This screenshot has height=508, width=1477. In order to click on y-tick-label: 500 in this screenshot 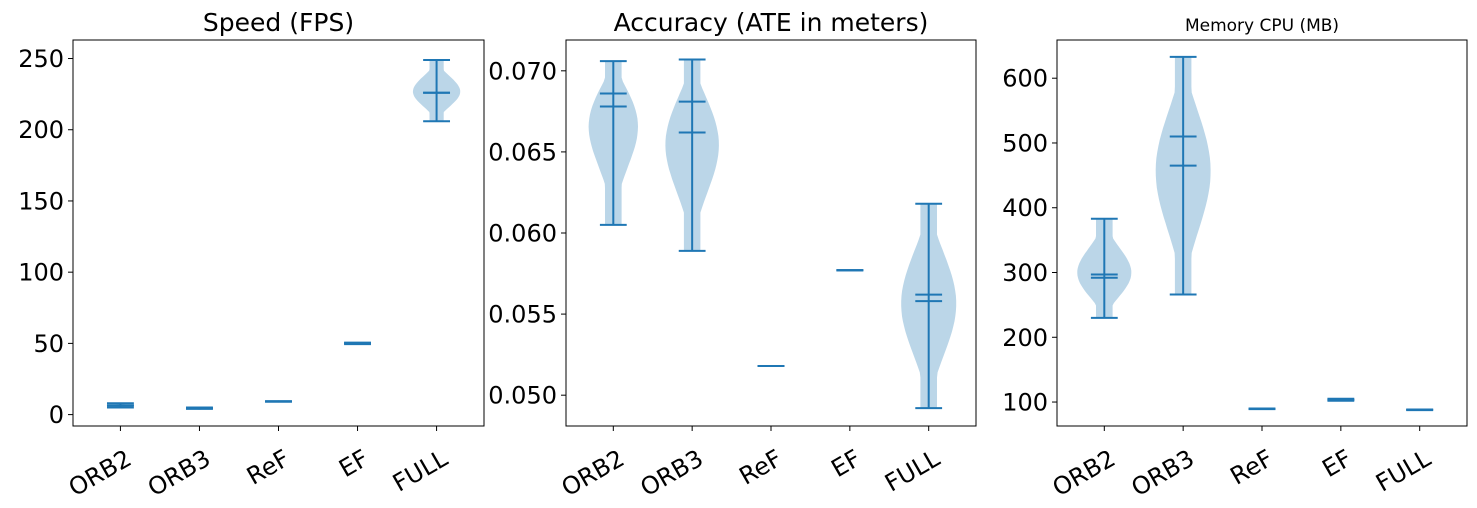, I will do `click(1025, 143)`.